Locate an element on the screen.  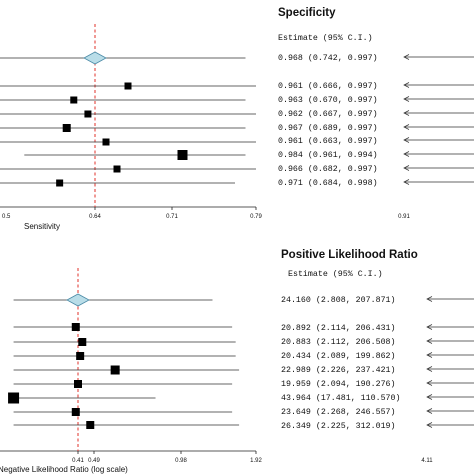
specificity-row-text: 0.962 (0.667, 0.997) is located at coordinates (328, 114).